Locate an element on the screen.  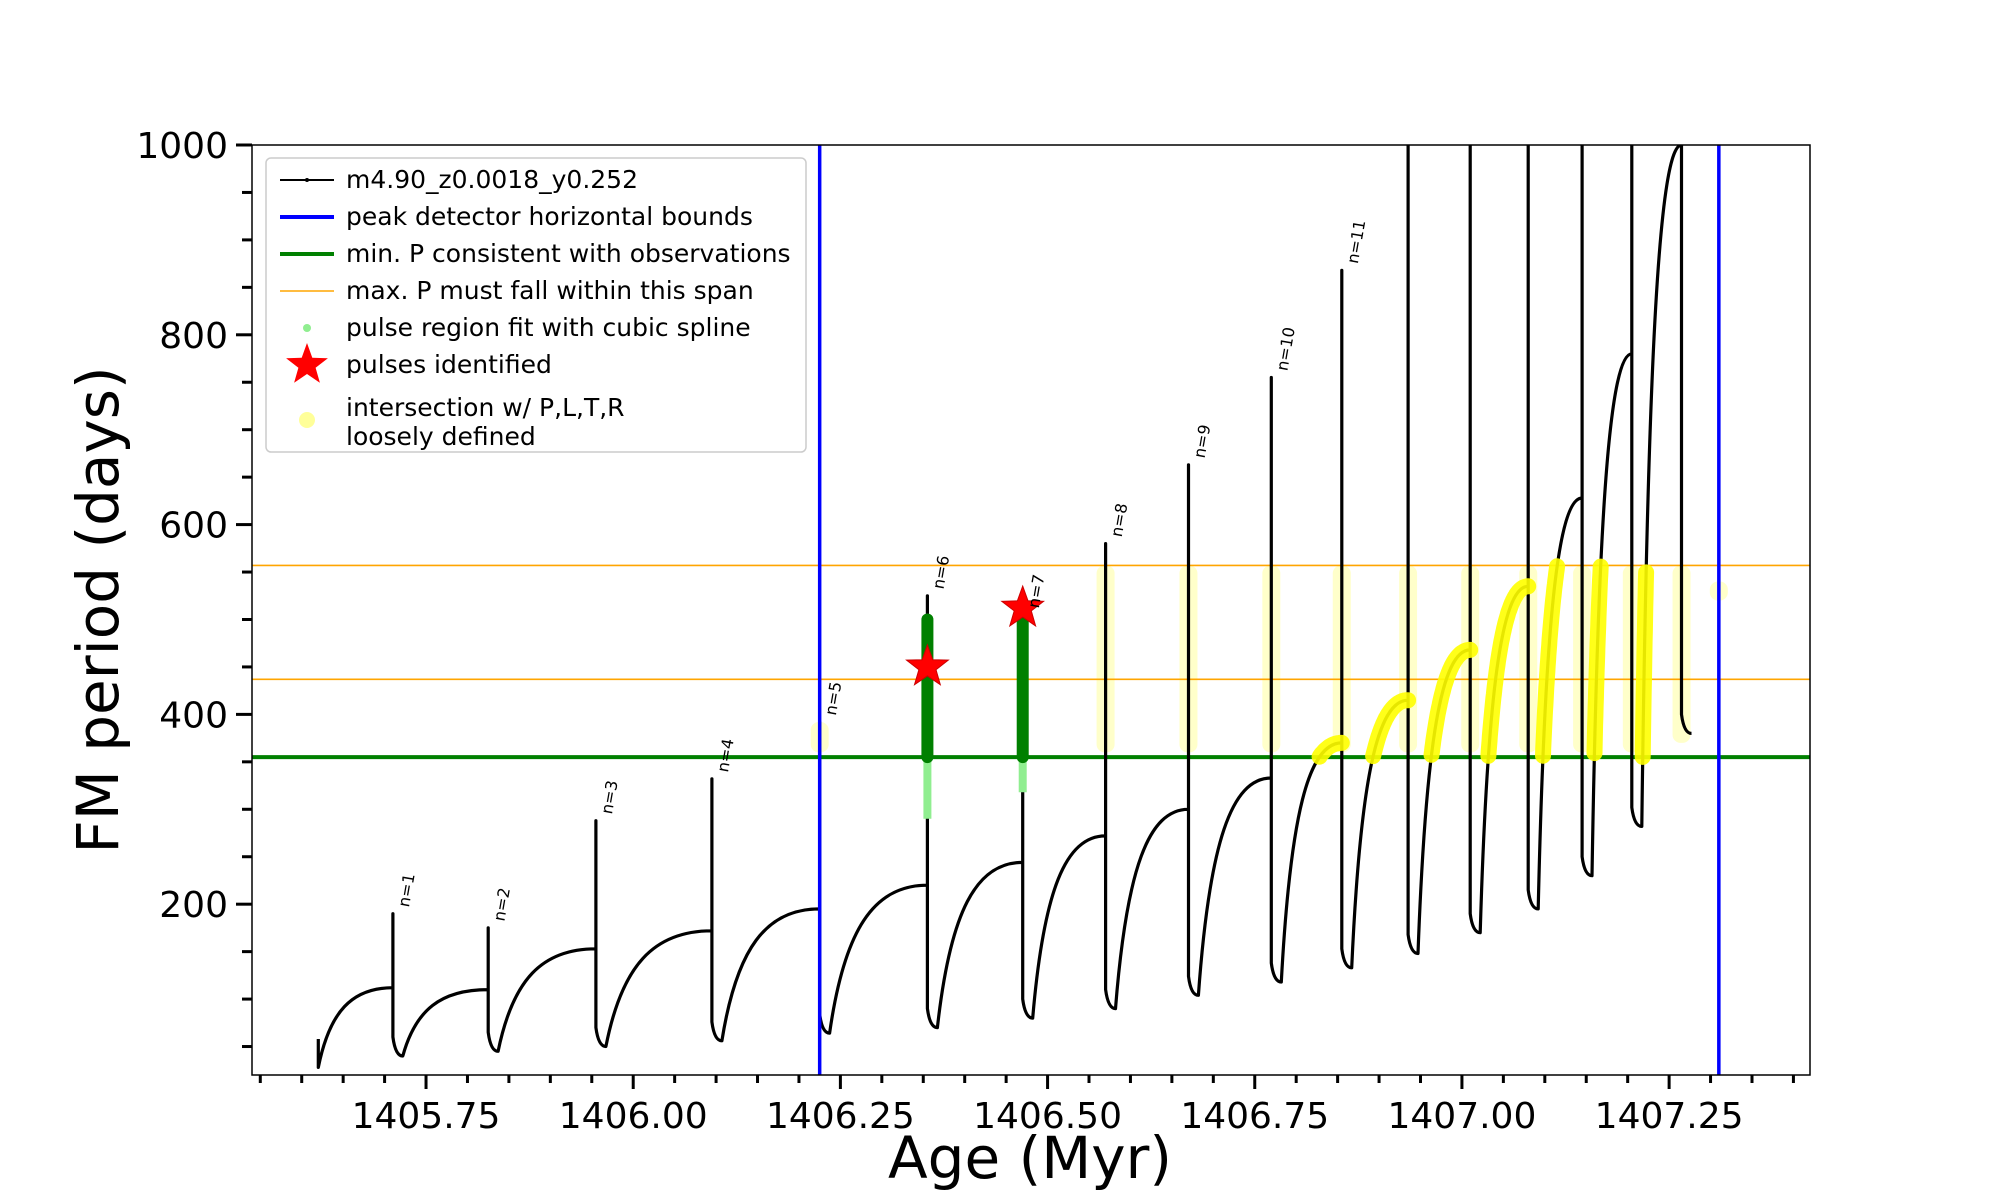
legend-label: min. P consistent with observations is located at coordinates (568, 253).